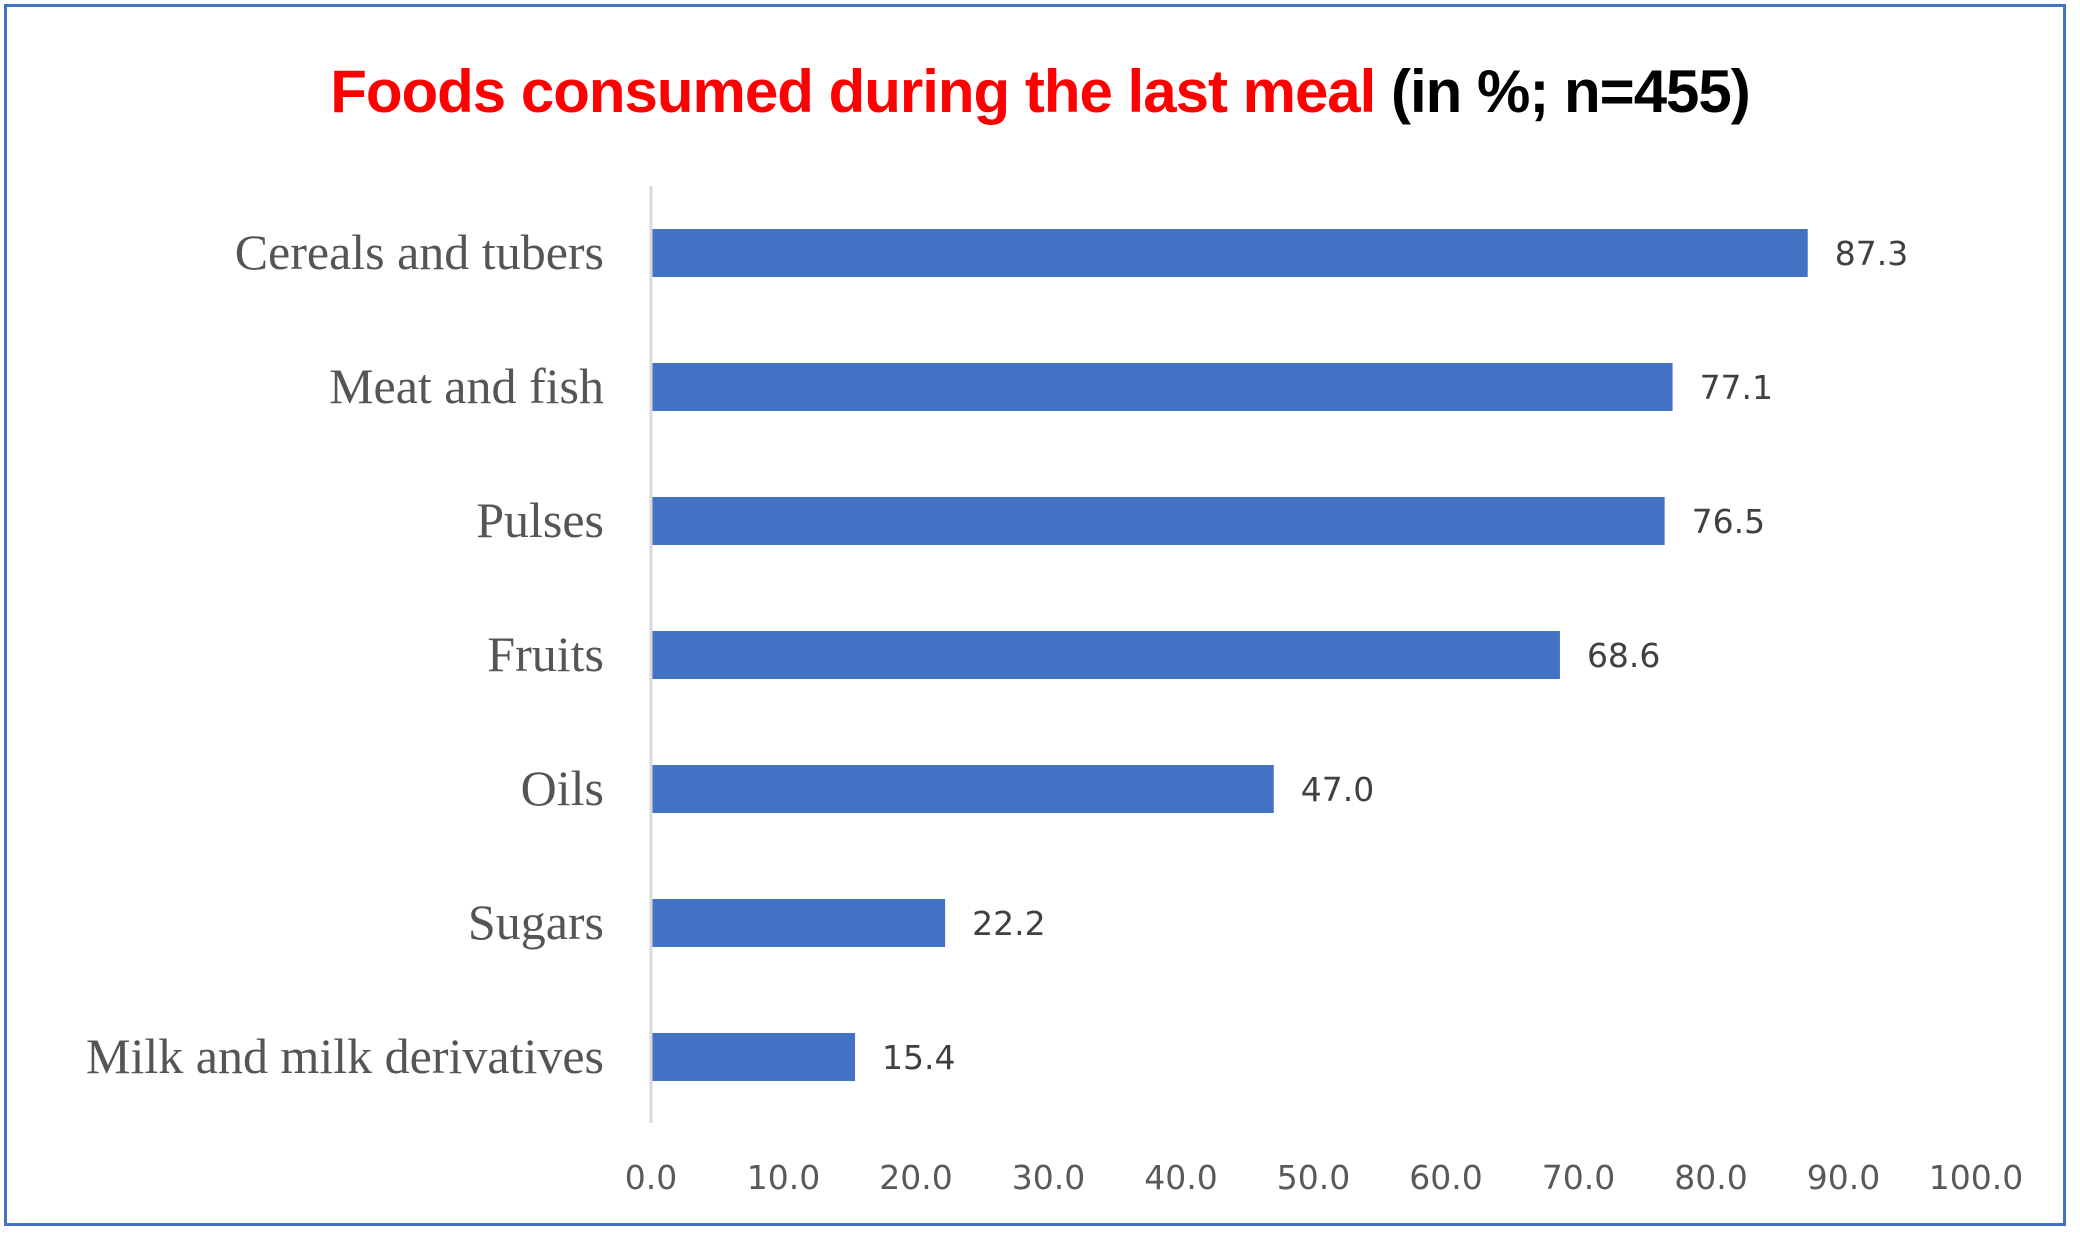 This screenshot has height=1237, width=2080. I want to click on category-label: Fruits, so click(545, 654).